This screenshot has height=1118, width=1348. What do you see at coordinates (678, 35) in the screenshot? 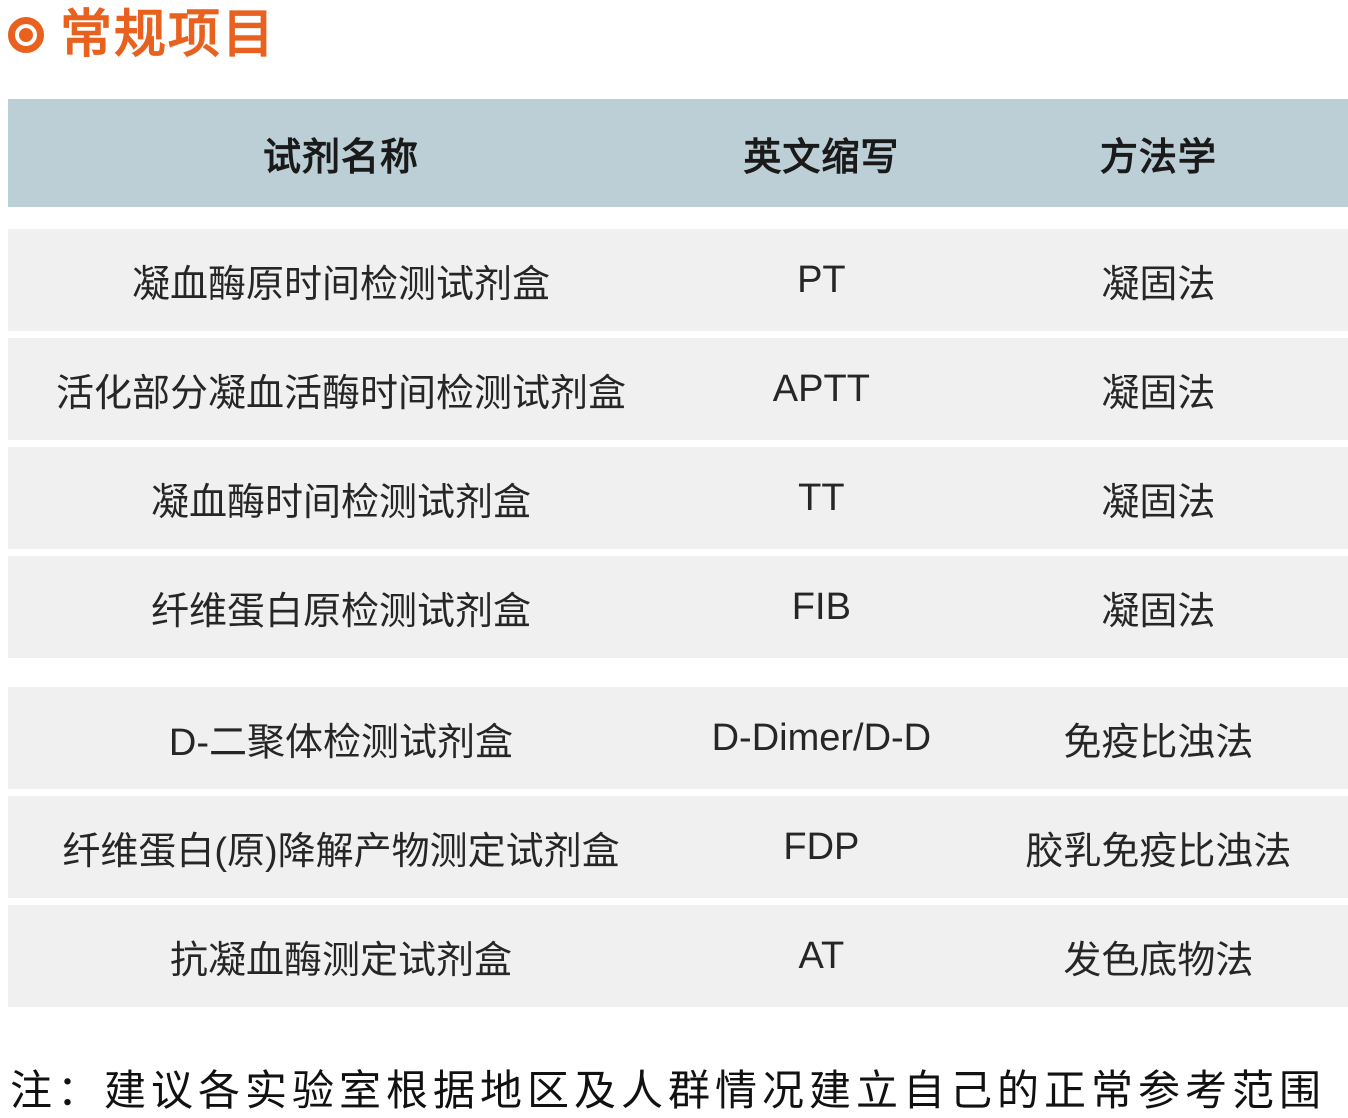
I see `section-title-row: 常规项目` at bounding box center [678, 35].